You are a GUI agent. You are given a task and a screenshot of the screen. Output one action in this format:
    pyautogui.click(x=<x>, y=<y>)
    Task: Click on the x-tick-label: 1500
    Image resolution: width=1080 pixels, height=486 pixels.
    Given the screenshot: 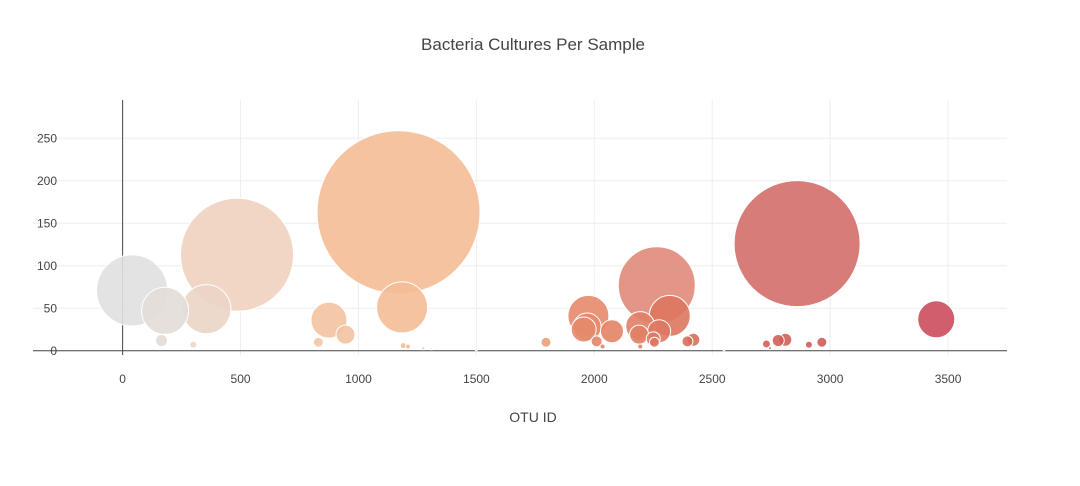 What is the action you would take?
    pyautogui.click(x=476, y=379)
    